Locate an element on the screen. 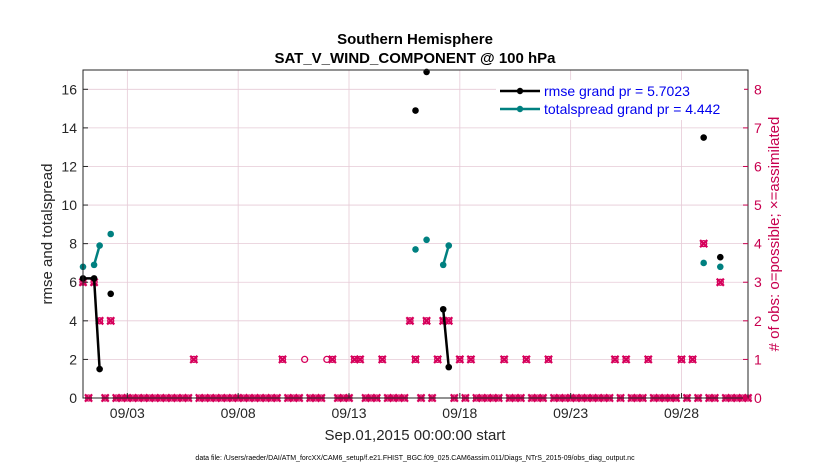 The image size is (830, 470). y-right-tick-label: 0 is located at coordinates (758, 398).